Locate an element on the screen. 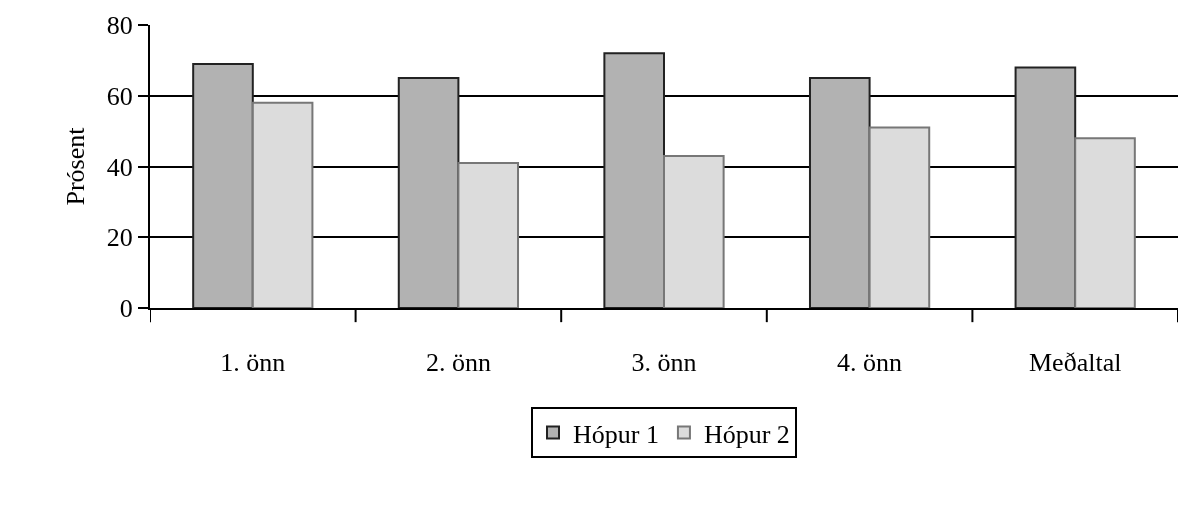 The height and width of the screenshot is (508, 1198). y-tick-label: 40 is located at coordinates (119, 167).